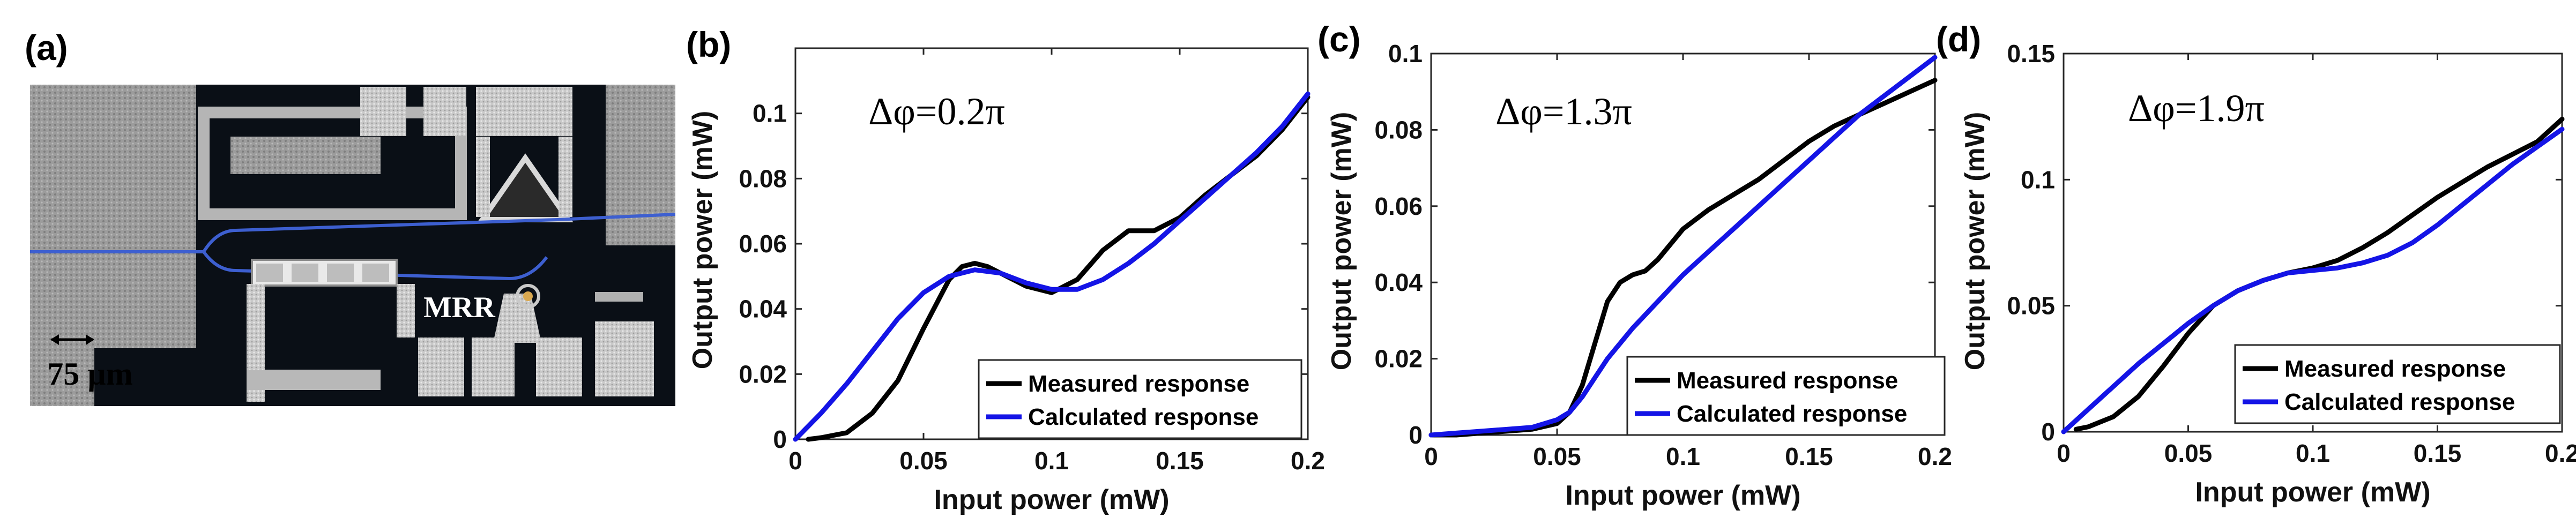 The width and height of the screenshot is (2576, 525). I want to click on metal-region-right, so click(640, 165).